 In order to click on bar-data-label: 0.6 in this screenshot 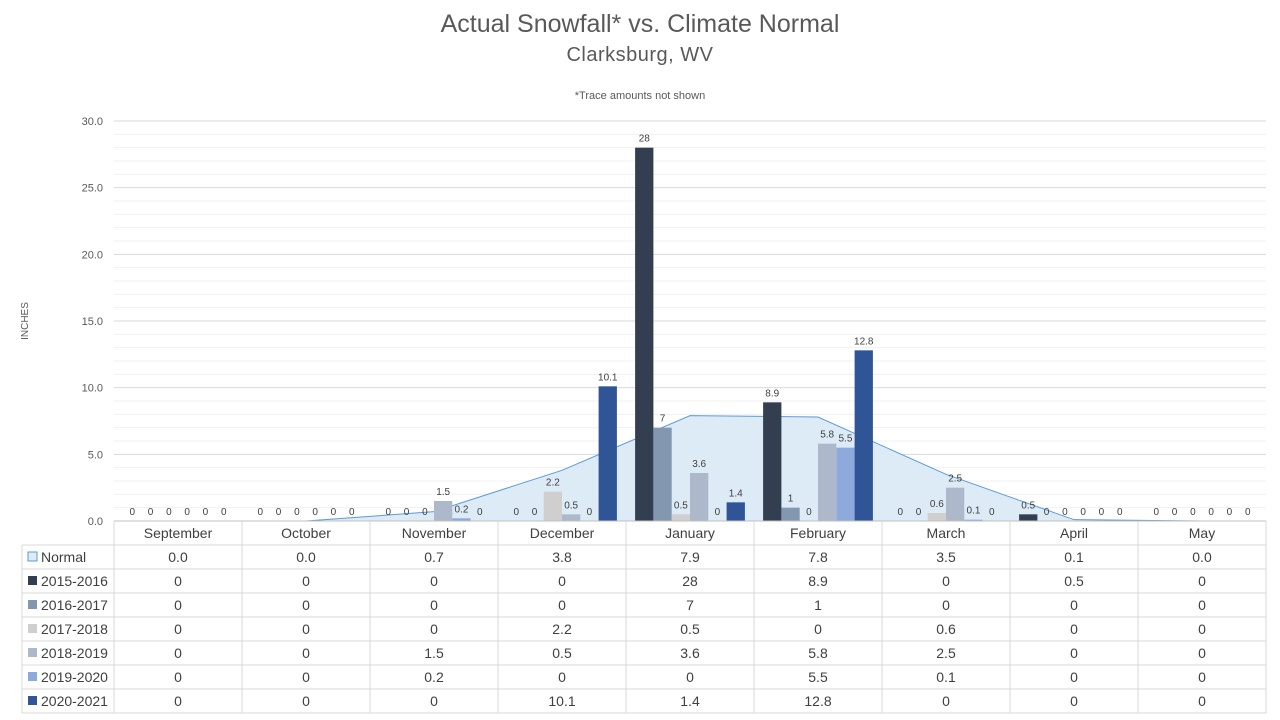, I will do `click(937, 504)`.